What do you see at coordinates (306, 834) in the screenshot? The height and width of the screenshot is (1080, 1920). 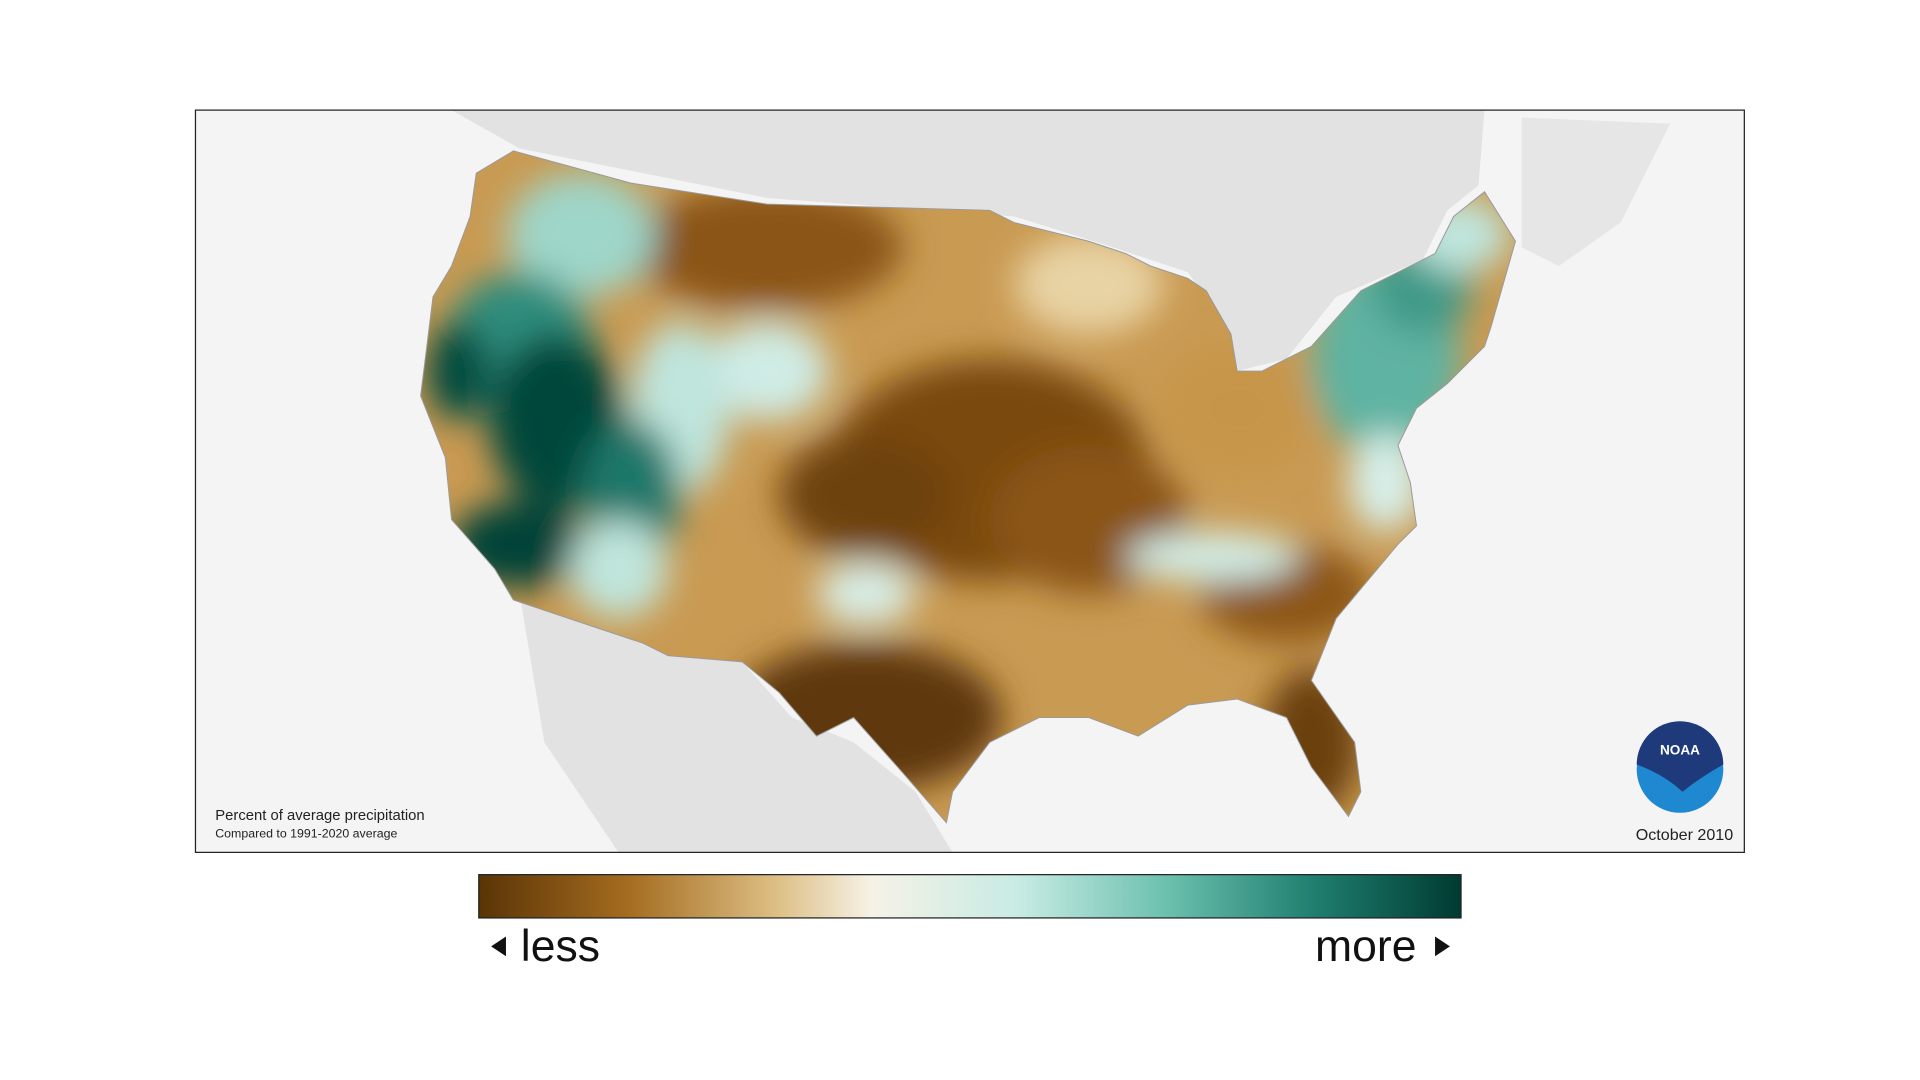 I see `map-subtitle: Compared to 1991-2020 average` at bounding box center [306, 834].